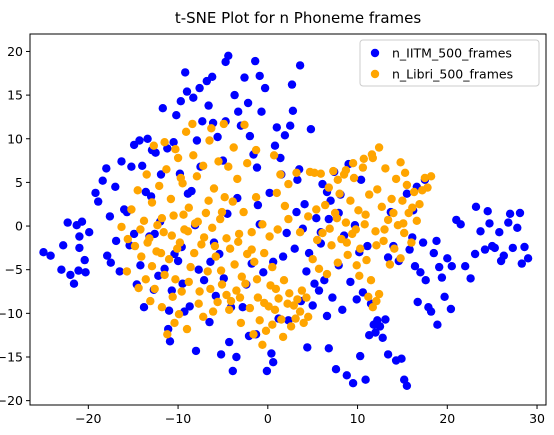 The height and width of the screenshot is (435, 554). What do you see at coordinates (178, 418) in the screenshot?
I see `x-tick-label: −10` at bounding box center [178, 418].